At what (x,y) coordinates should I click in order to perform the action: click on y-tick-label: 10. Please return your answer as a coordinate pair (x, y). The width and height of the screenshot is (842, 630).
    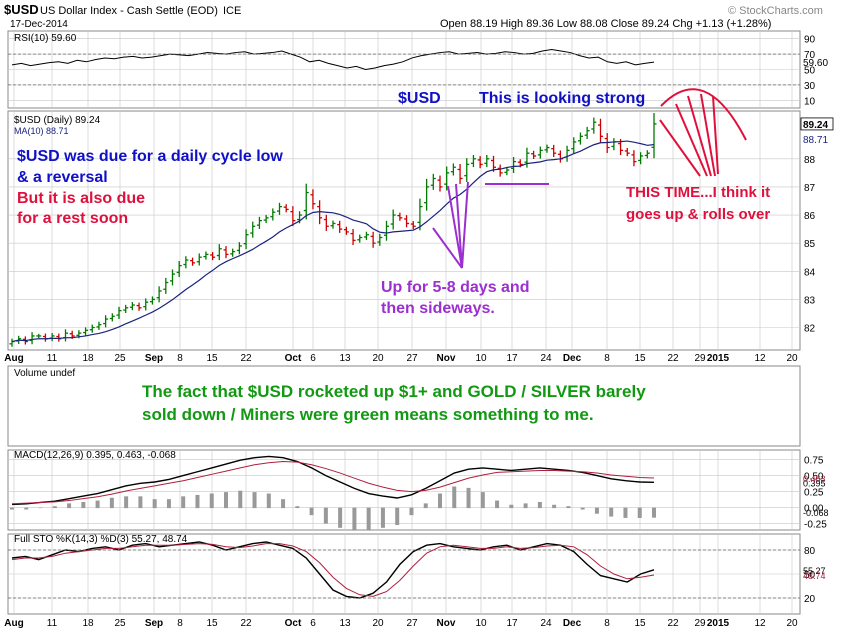
    Looking at the image, I should click on (810, 101).